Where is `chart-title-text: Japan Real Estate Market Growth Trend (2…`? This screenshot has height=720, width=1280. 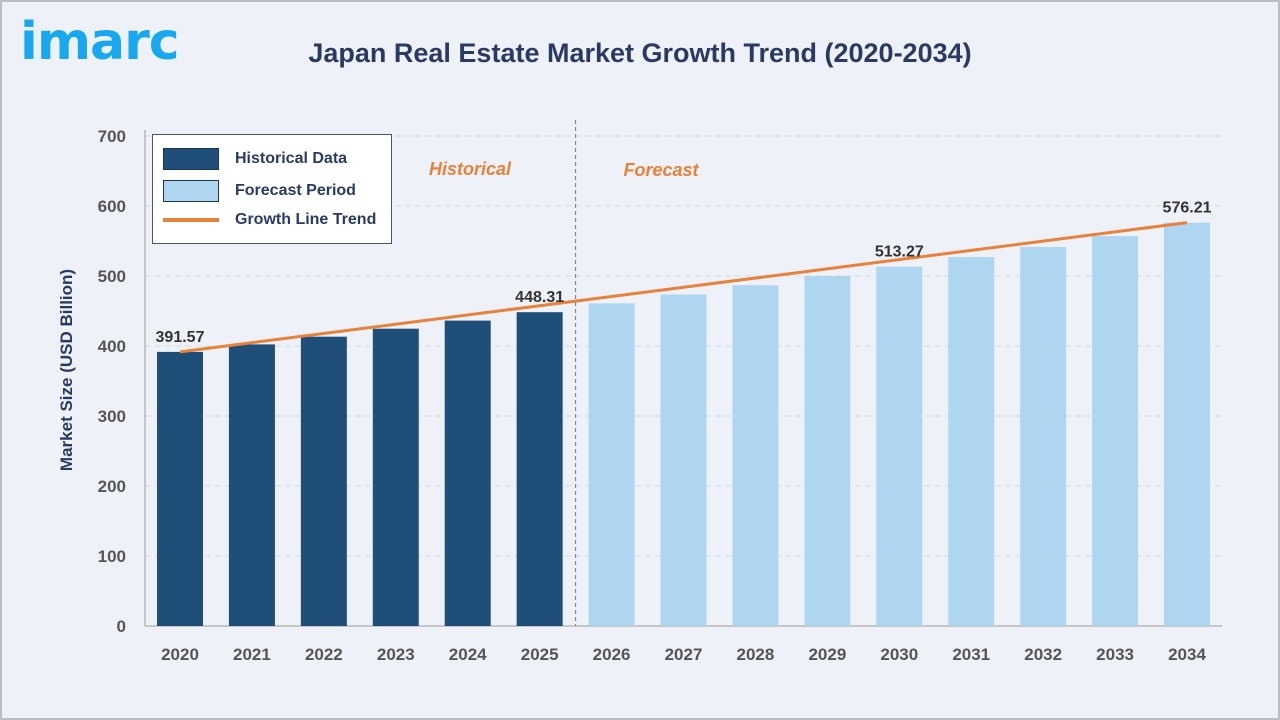
chart-title-text: Japan Real Estate Market Growth Trend (2… is located at coordinates (640, 53).